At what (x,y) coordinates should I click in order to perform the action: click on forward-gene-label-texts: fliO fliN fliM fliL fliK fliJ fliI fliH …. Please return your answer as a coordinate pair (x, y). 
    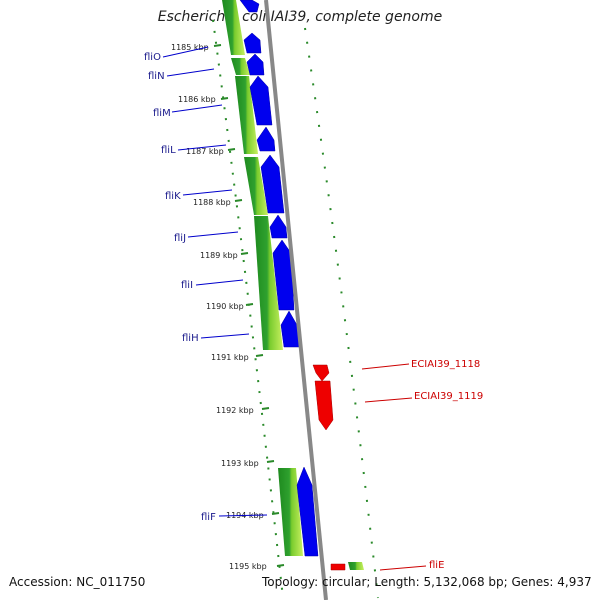
    Looking at the image, I should click on (180, 287).